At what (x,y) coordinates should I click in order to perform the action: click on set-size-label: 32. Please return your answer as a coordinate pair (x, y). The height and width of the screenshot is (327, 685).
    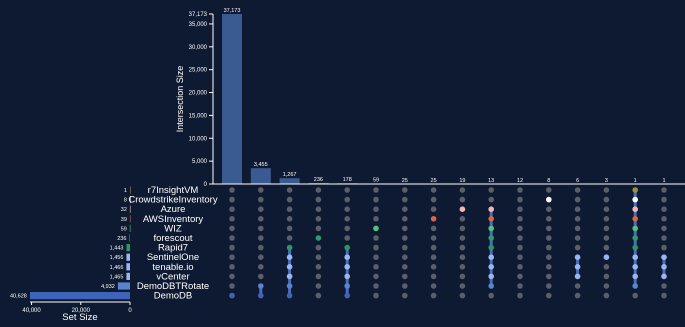
    Looking at the image, I should click on (124, 210).